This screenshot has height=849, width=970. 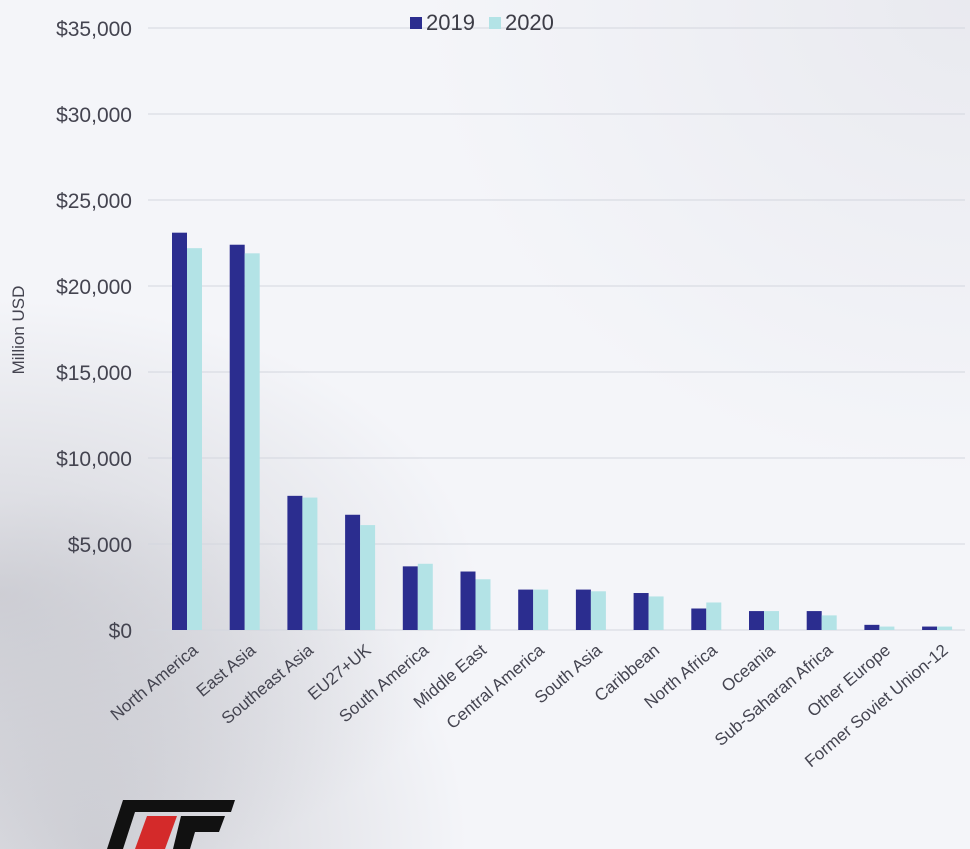 I want to click on legend-item-2019: 2019, so click(x=442, y=23).